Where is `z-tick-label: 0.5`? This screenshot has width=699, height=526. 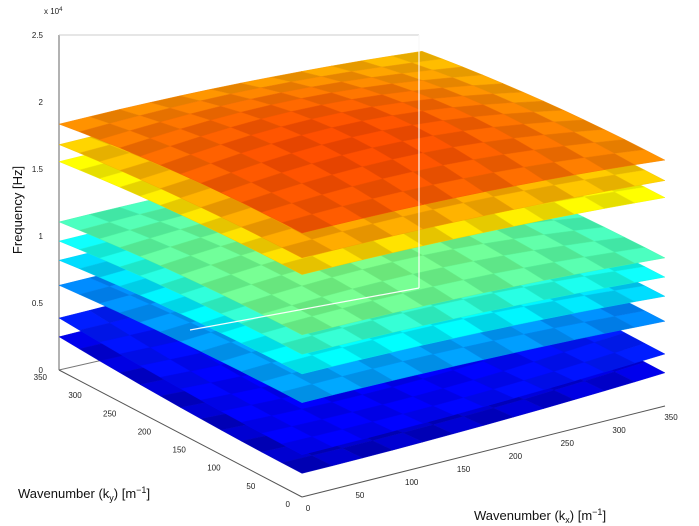 z-tick-label: 0.5 is located at coordinates (38, 303).